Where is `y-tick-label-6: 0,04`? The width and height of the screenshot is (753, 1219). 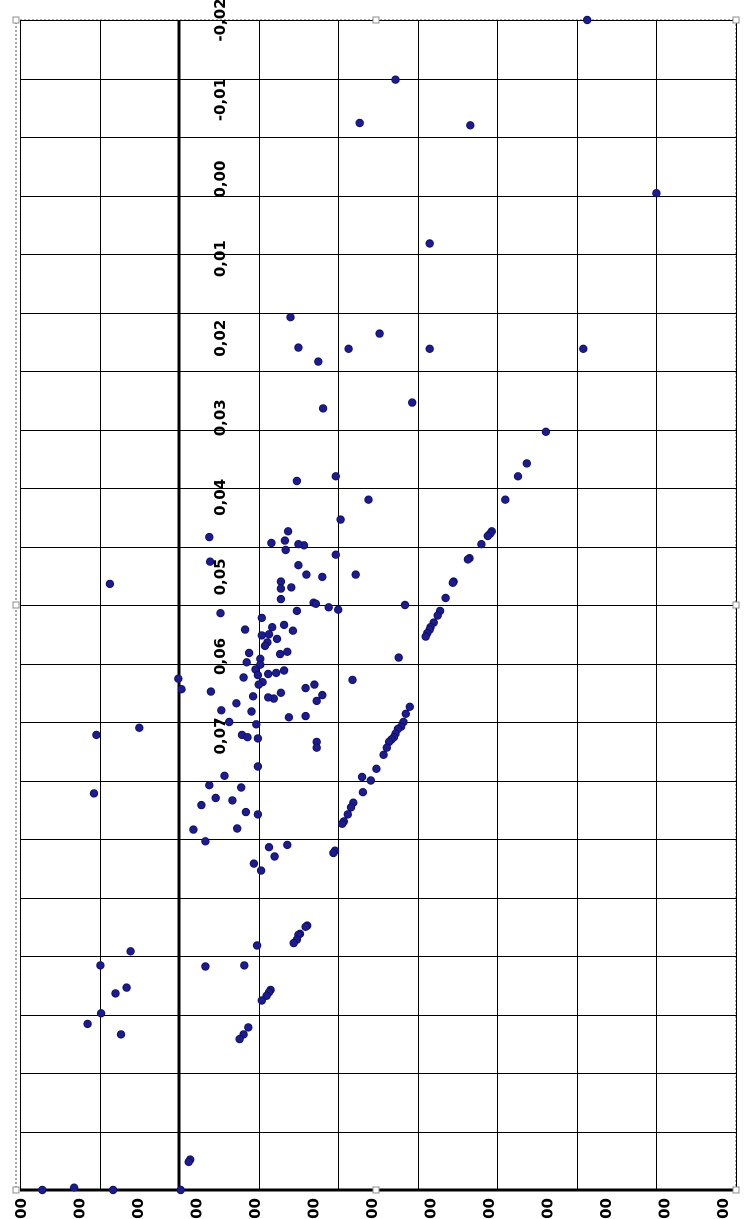 y-tick-label-6: 0,04 is located at coordinates (220, 497).